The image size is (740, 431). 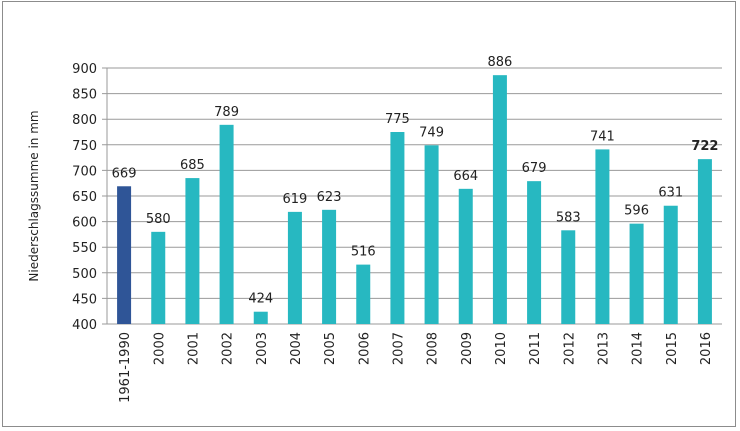 I want to click on x-tick-label: 2009, so click(x=467, y=348).